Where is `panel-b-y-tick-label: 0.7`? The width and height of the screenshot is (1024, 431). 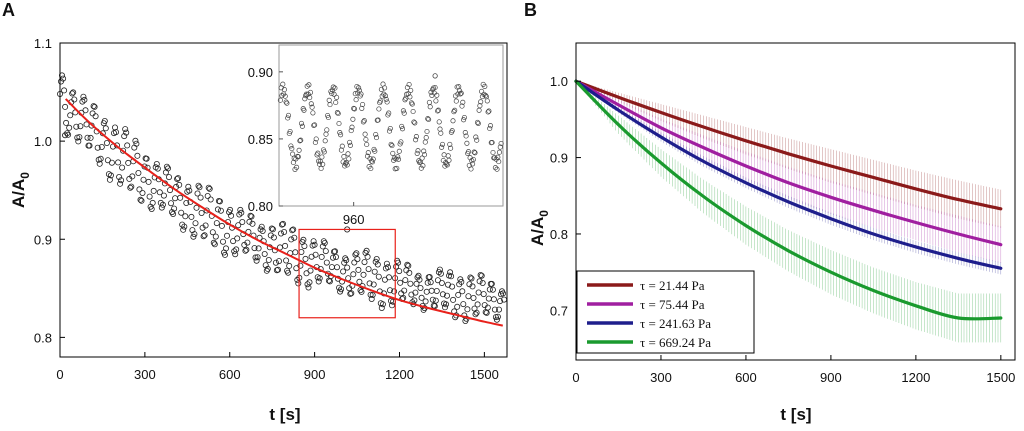 panel-b-y-tick-label: 0.7 is located at coordinates (559, 310).